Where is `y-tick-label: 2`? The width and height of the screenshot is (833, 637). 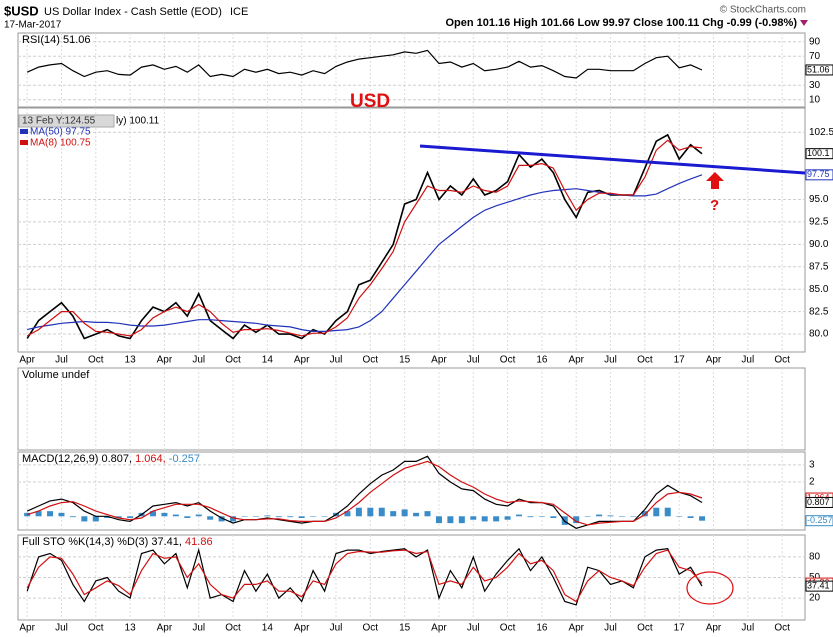 y-tick-label: 2 is located at coordinates (812, 482).